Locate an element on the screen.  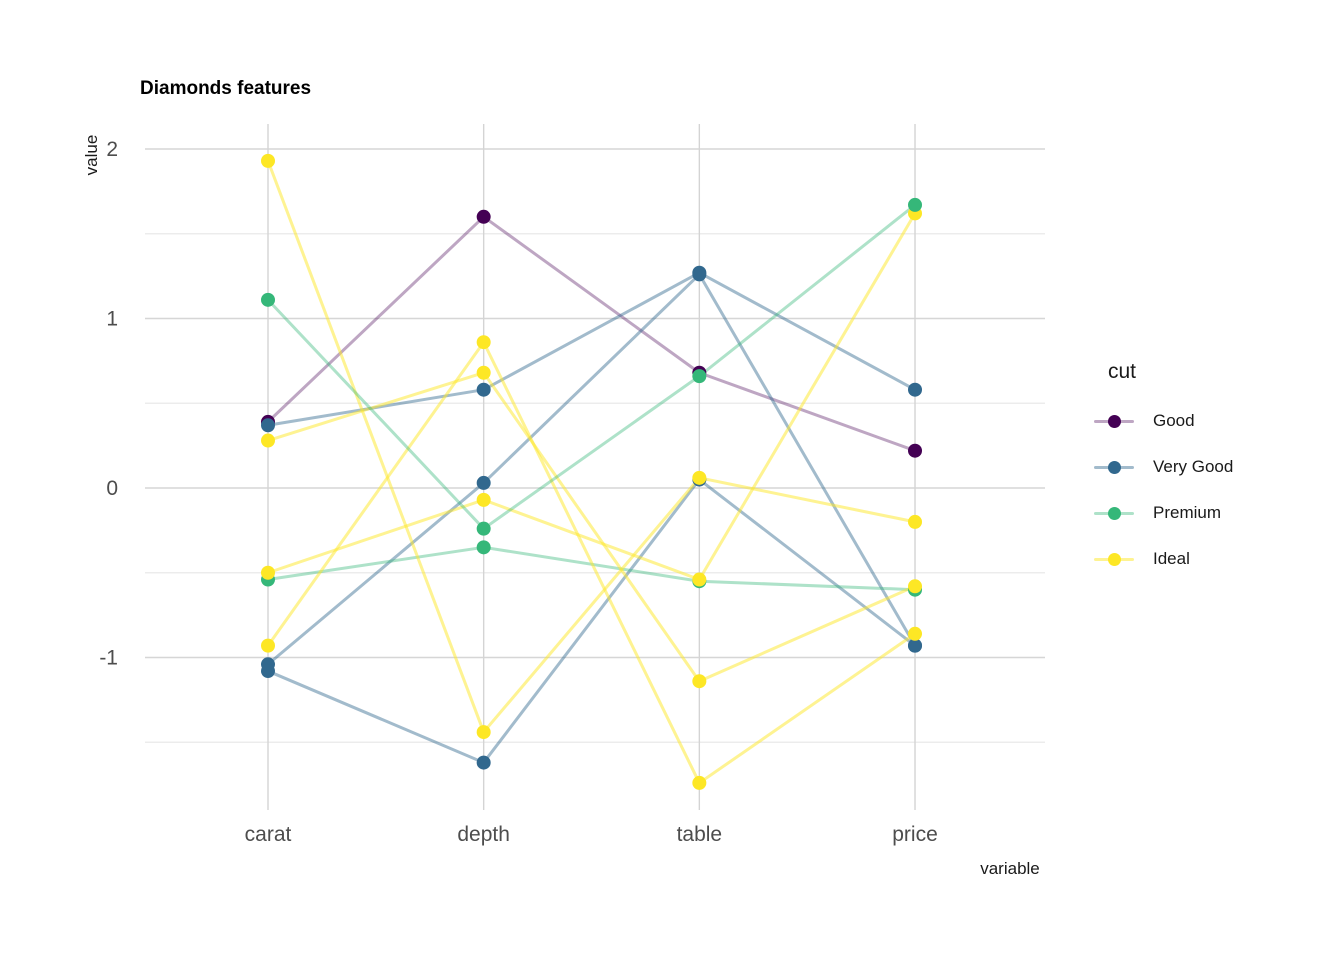
legend-item-good: Good is located at coordinates (1163, 421).